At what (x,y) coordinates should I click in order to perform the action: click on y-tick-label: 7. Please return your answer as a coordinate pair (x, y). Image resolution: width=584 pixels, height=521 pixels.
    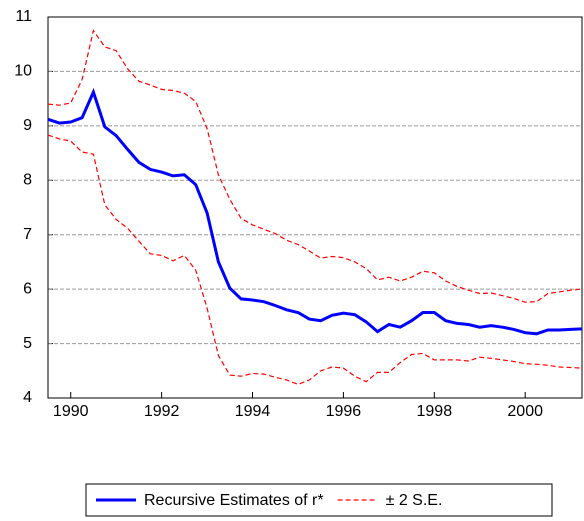
    Looking at the image, I should click on (27, 234).